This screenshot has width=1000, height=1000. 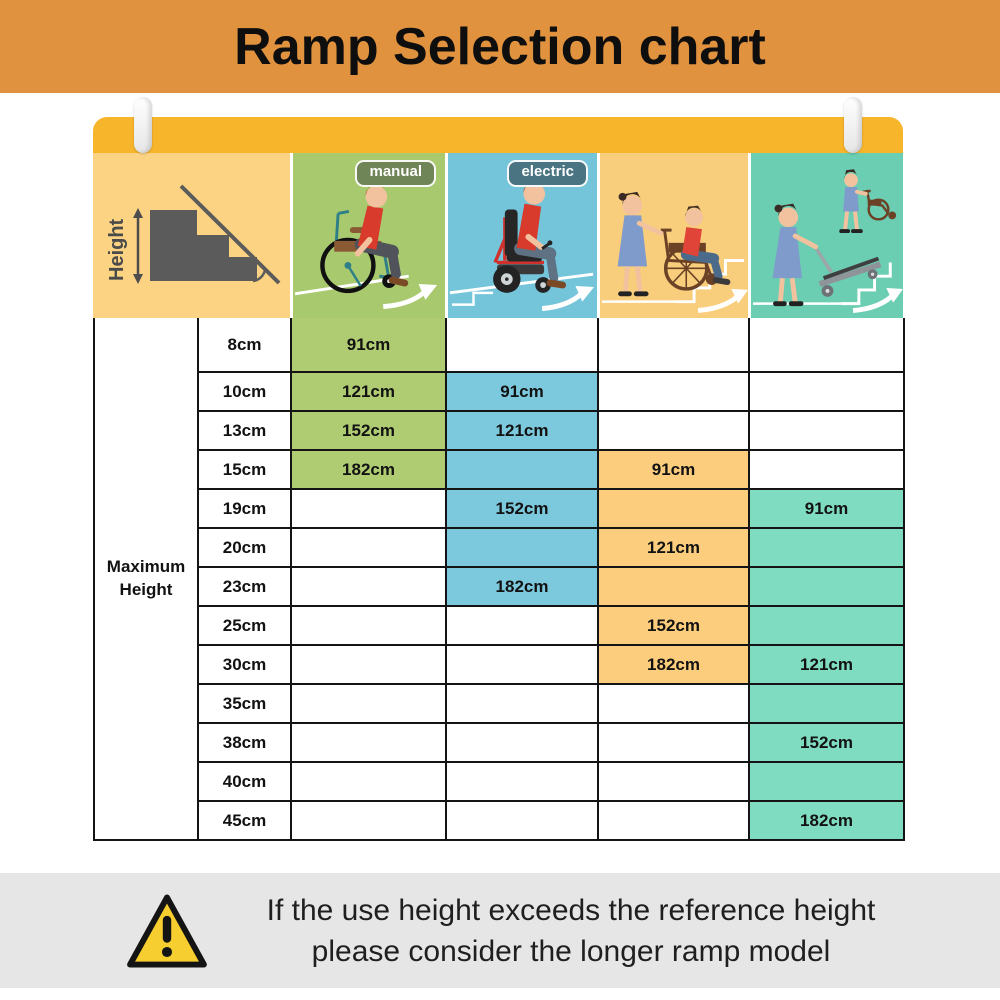 What do you see at coordinates (853, 125) in the screenshot?
I see `hanger-clip-right-icon` at bounding box center [853, 125].